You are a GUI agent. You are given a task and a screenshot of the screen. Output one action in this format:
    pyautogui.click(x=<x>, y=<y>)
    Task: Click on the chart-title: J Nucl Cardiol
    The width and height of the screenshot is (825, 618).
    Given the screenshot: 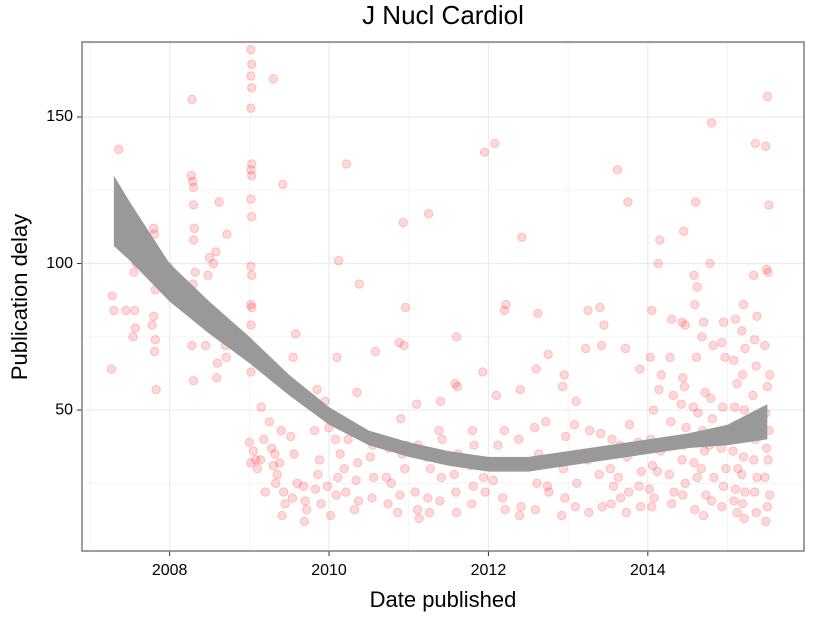 What is the action you would take?
    pyautogui.click(x=443, y=15)
    